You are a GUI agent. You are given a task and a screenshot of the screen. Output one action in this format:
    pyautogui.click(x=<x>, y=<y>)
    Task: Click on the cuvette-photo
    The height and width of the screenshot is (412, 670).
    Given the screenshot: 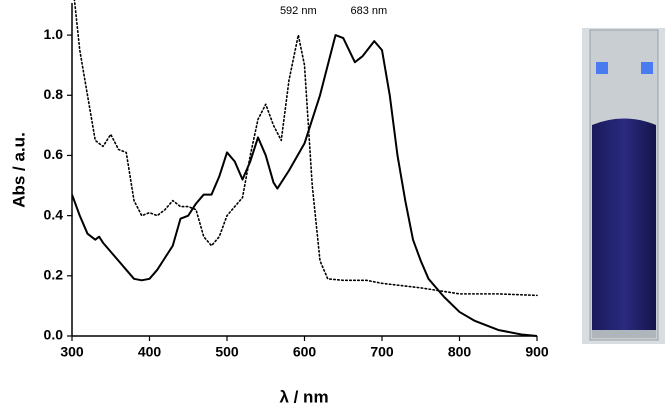 What is the action you would take?
    pyautogui.click(x=623, y=186)
    